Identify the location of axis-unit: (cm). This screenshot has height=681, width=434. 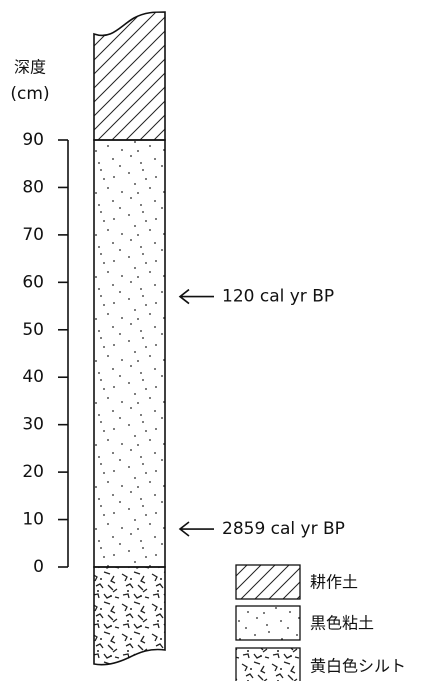
(29, 94).